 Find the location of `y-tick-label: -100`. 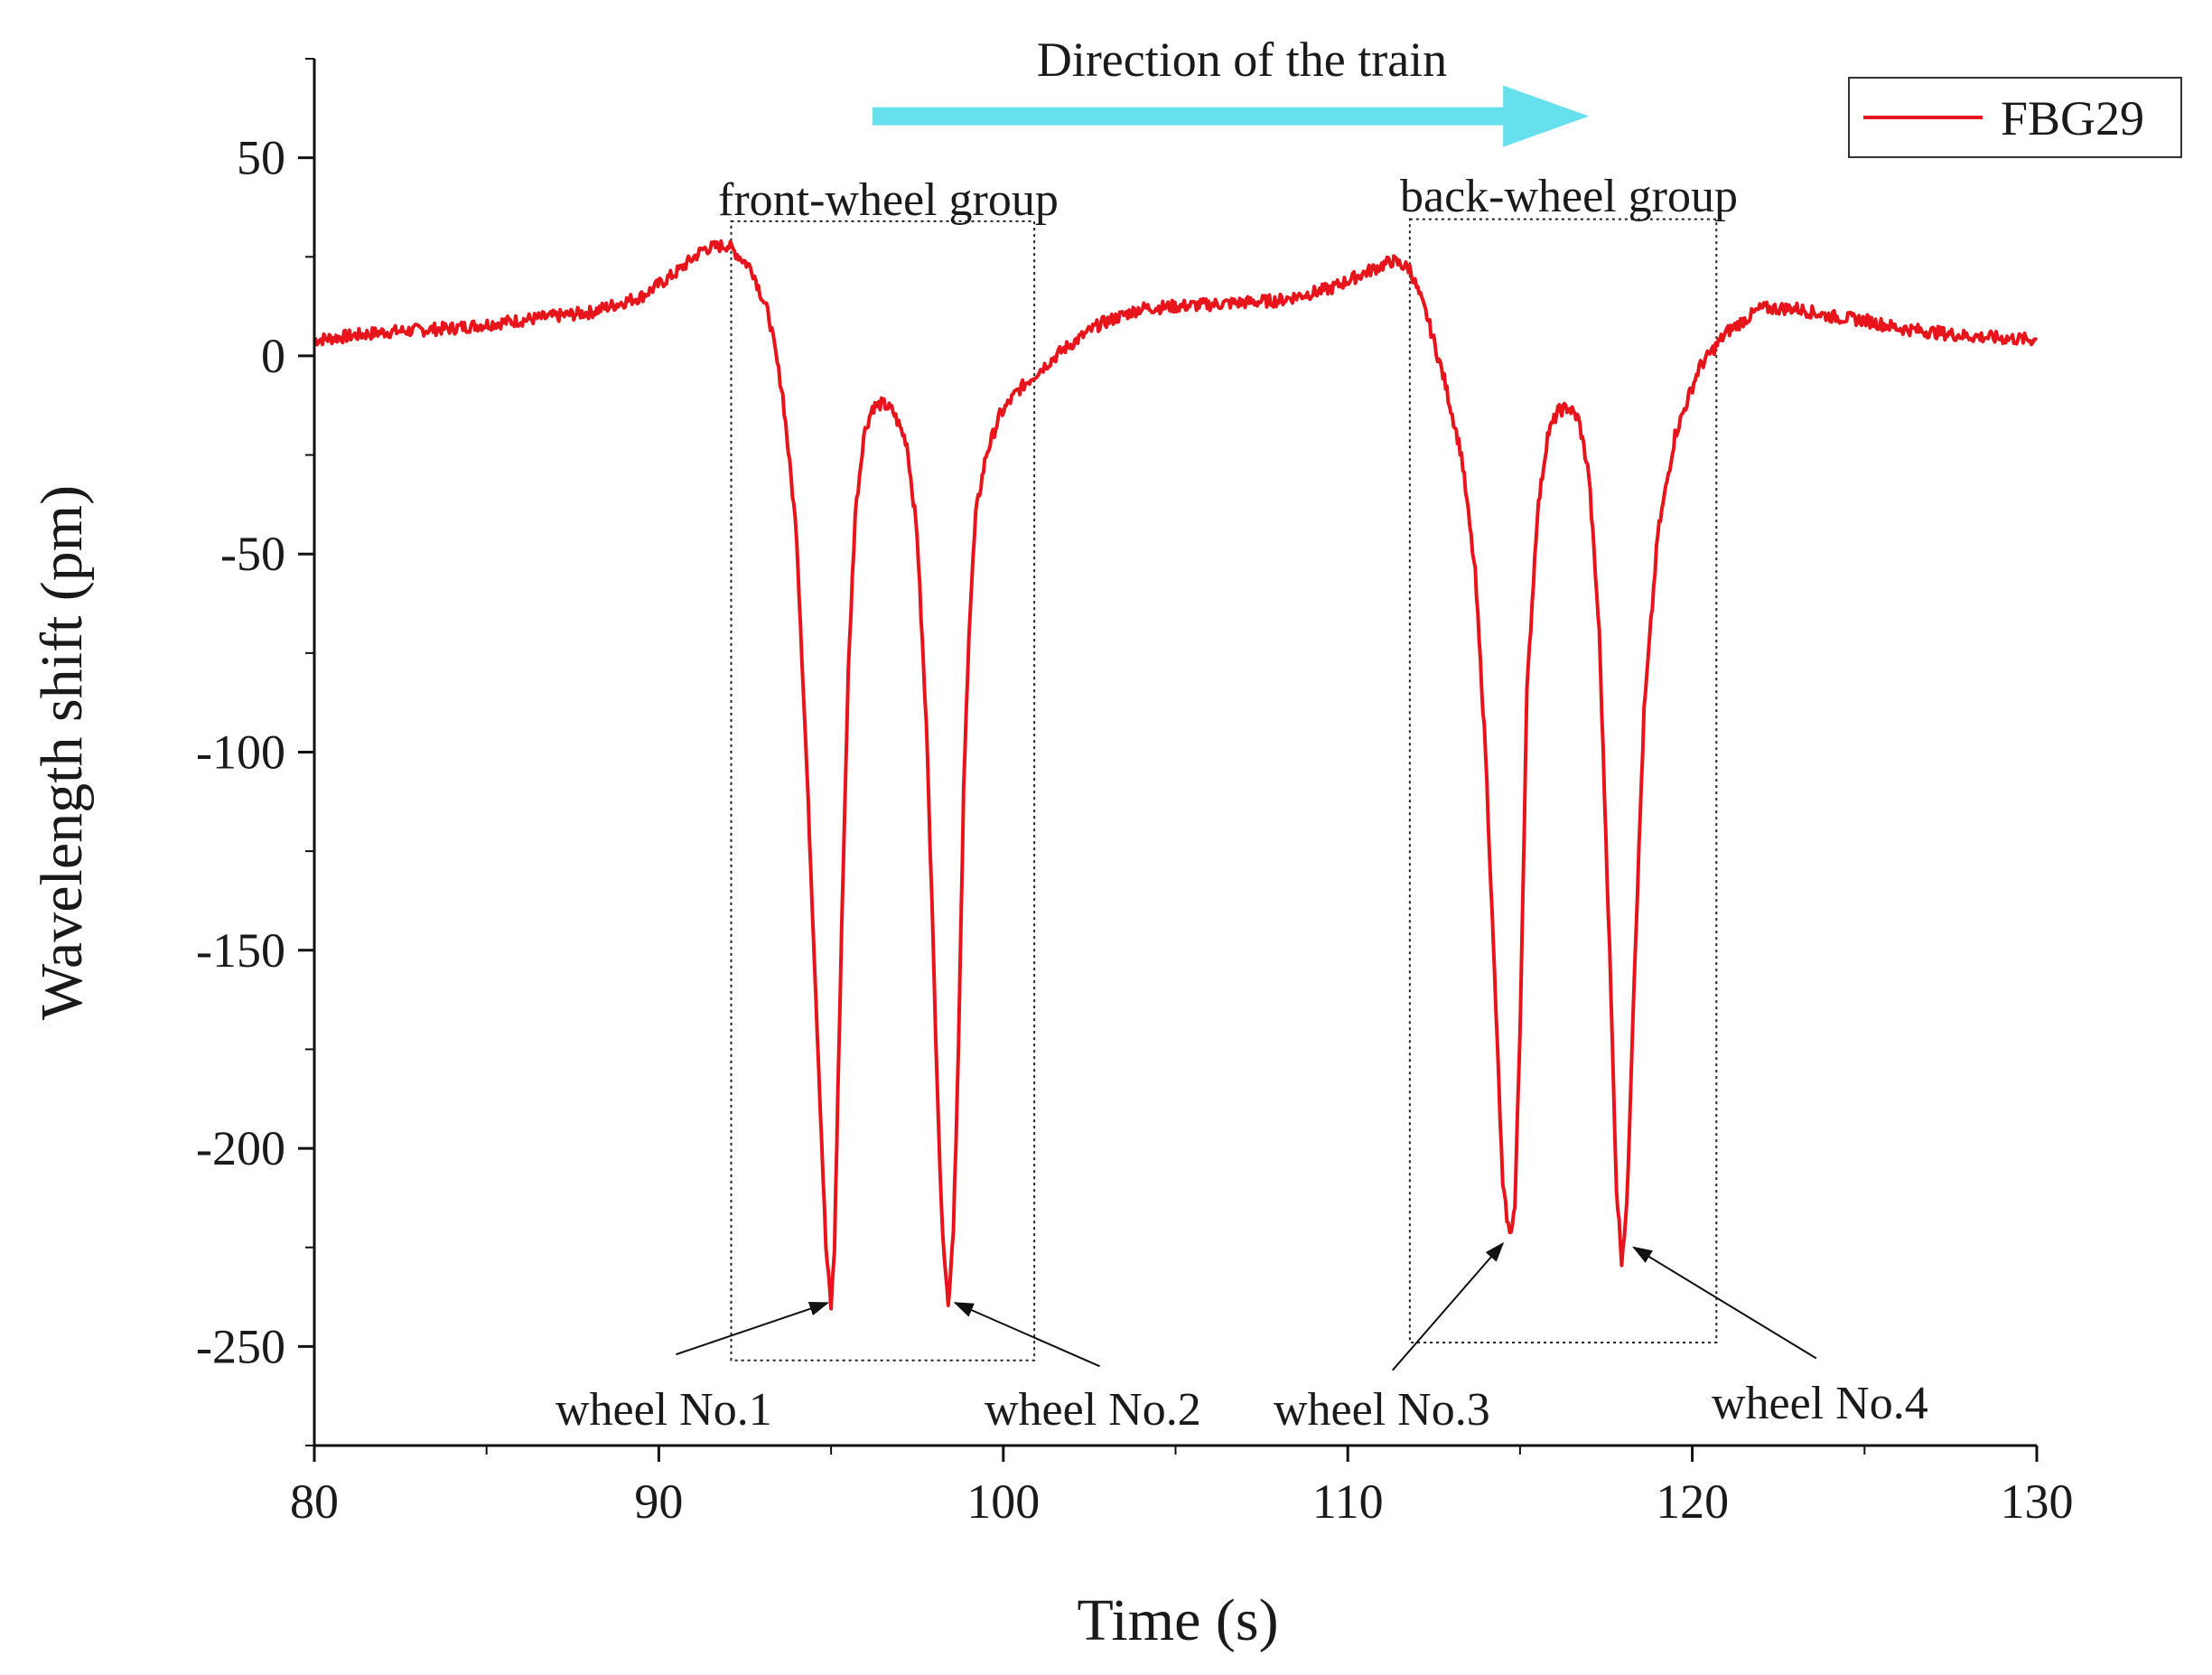

y-tick-label: -100 is located at coordinates (241, 752).